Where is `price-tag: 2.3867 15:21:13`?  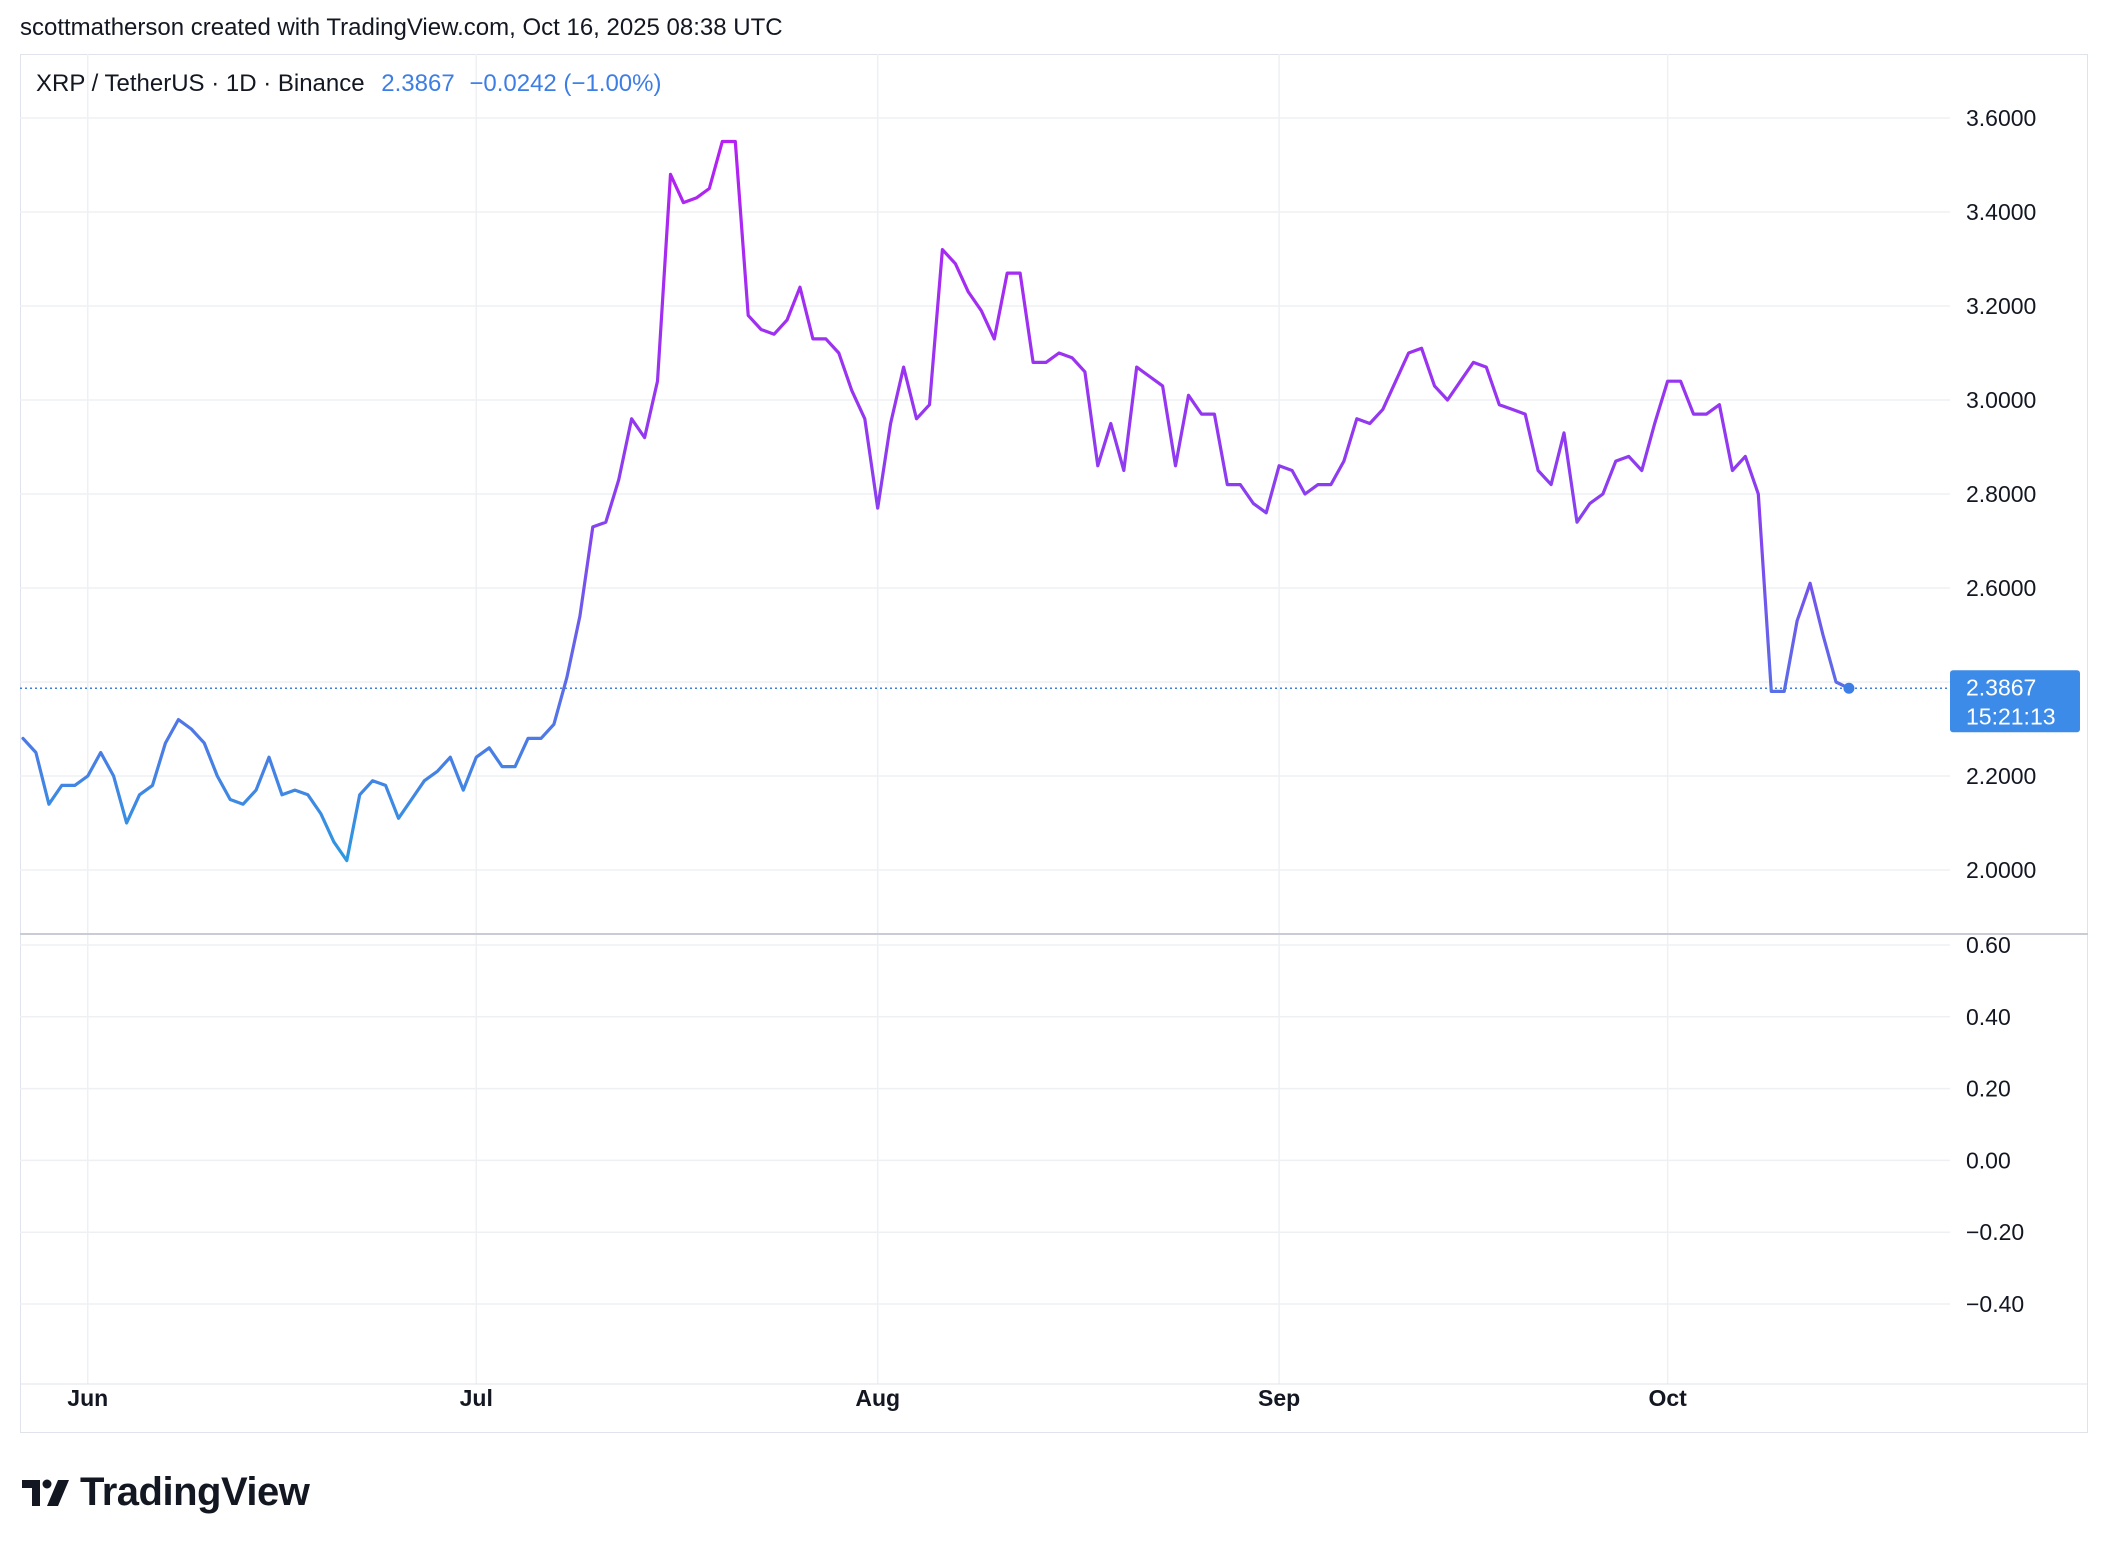
price-tag: 2.3867 15:21:13 is located at coordinates (2015, 701).